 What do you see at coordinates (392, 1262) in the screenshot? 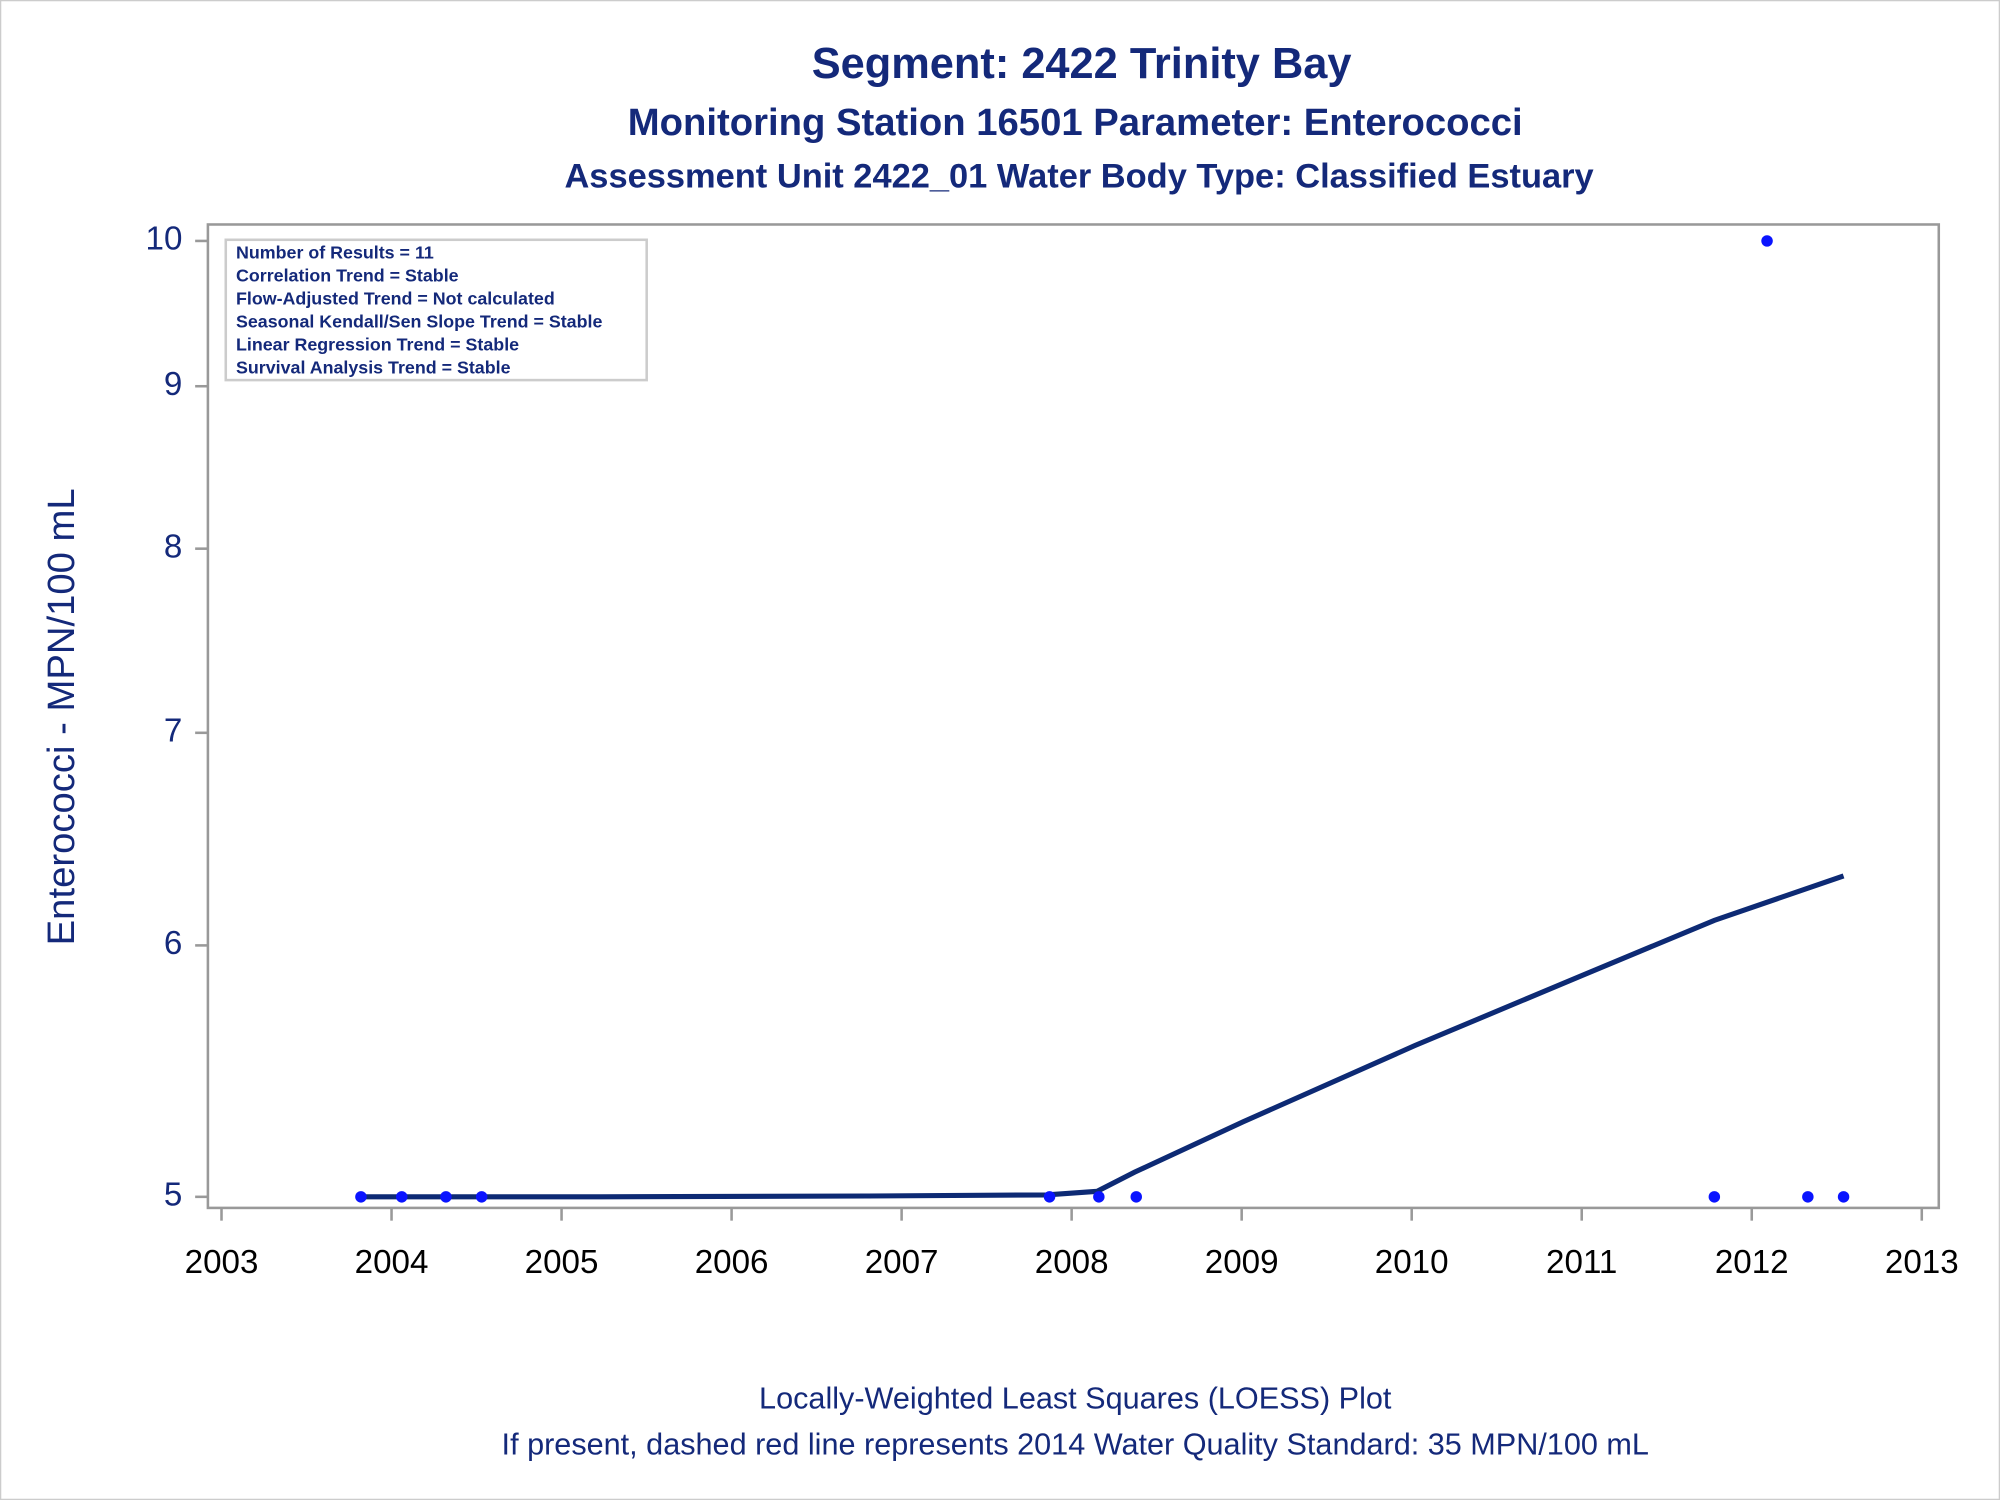
I see `x-tick-label: 2004` at bounding box center [392, 1262].